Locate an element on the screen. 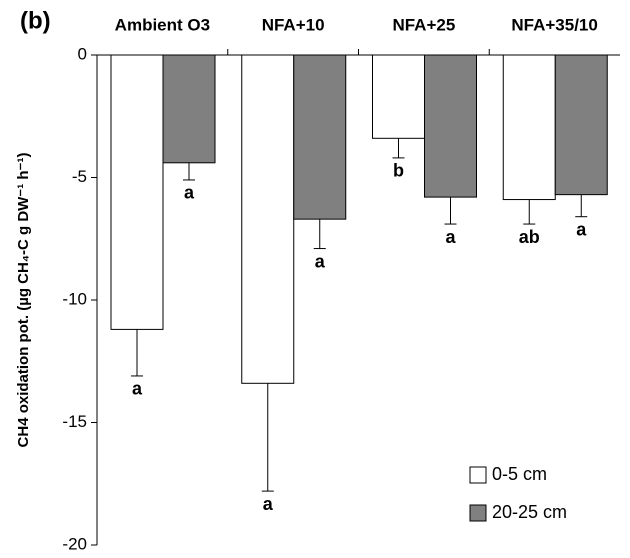 This screenshot has height=558, width=630. bar-letter: ab is located at coordinates (529, 237).